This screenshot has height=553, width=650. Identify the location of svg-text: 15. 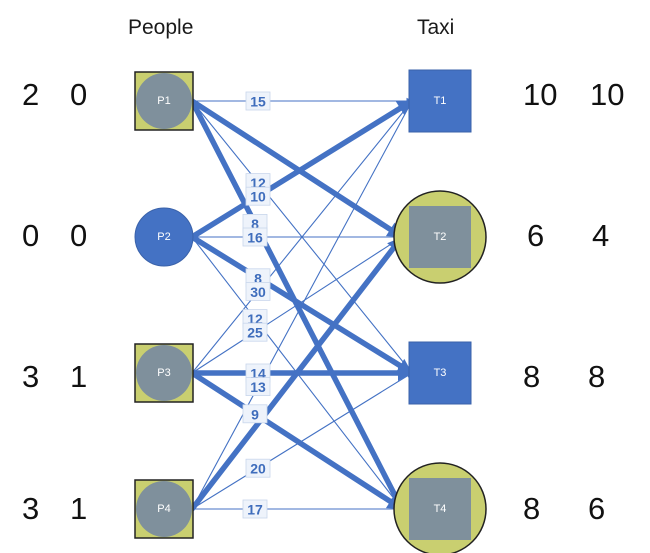
(258, 102).